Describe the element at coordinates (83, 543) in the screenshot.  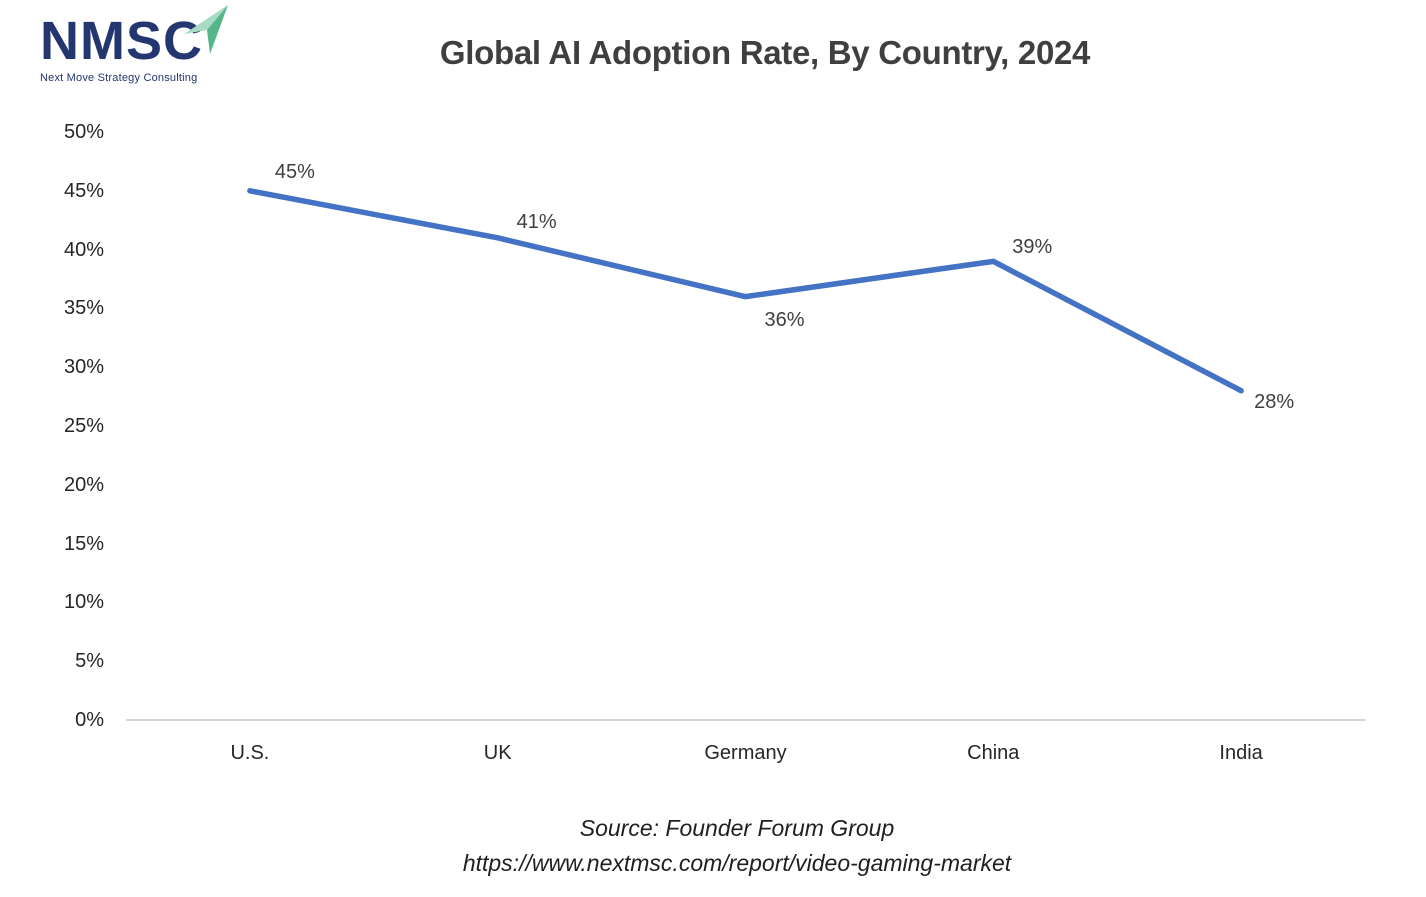
I see `y-tick-label: 15%` at that location.